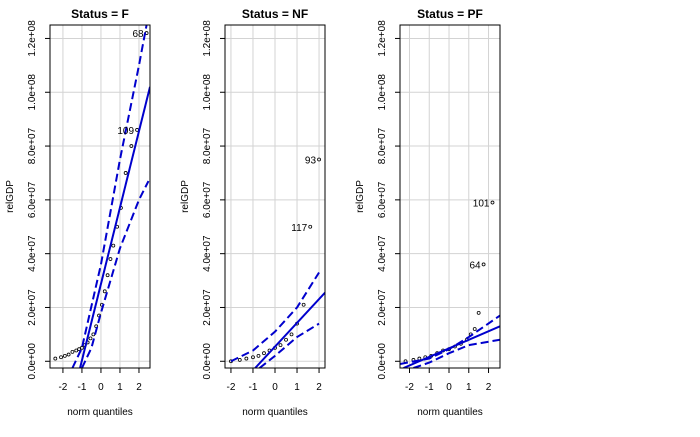 The image size is (700, 437). I want to click on point-label: 117, so click(299, 228).